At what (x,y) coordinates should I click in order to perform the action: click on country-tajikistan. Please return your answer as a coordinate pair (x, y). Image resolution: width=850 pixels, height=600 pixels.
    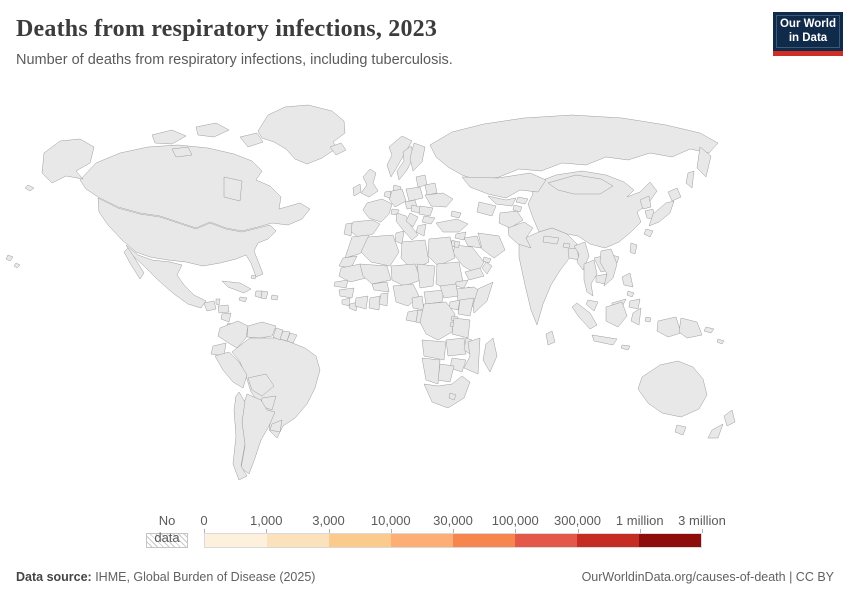
    Looking at the image, I should click on (517, 208).